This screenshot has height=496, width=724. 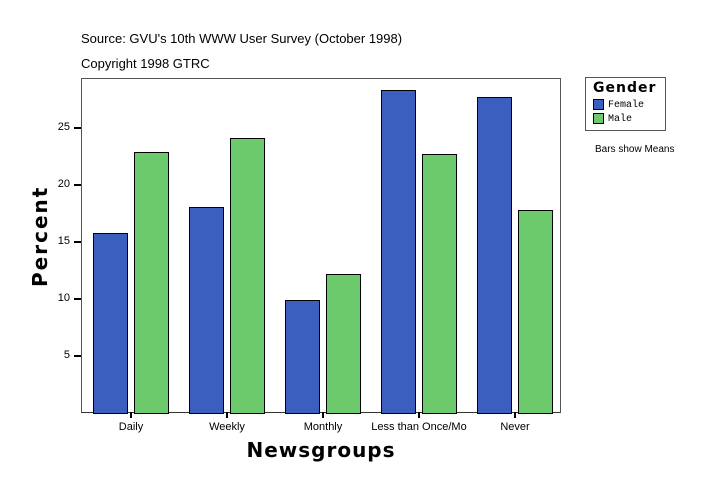 What do you see at coordinates (323, 427) in the screenshot?
I see `x-tick-label: Monthly` at bounding box center [323, 427].